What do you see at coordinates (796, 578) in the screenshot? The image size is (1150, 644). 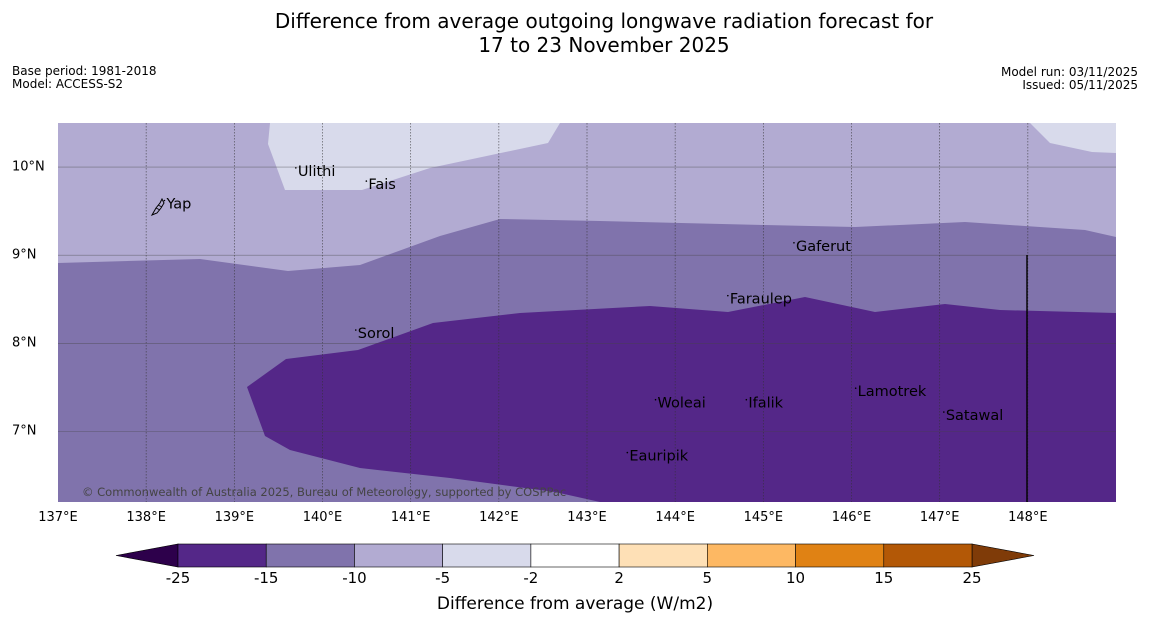 I see `colorbar-tick-7: 10` at bounding box center [796, 578].